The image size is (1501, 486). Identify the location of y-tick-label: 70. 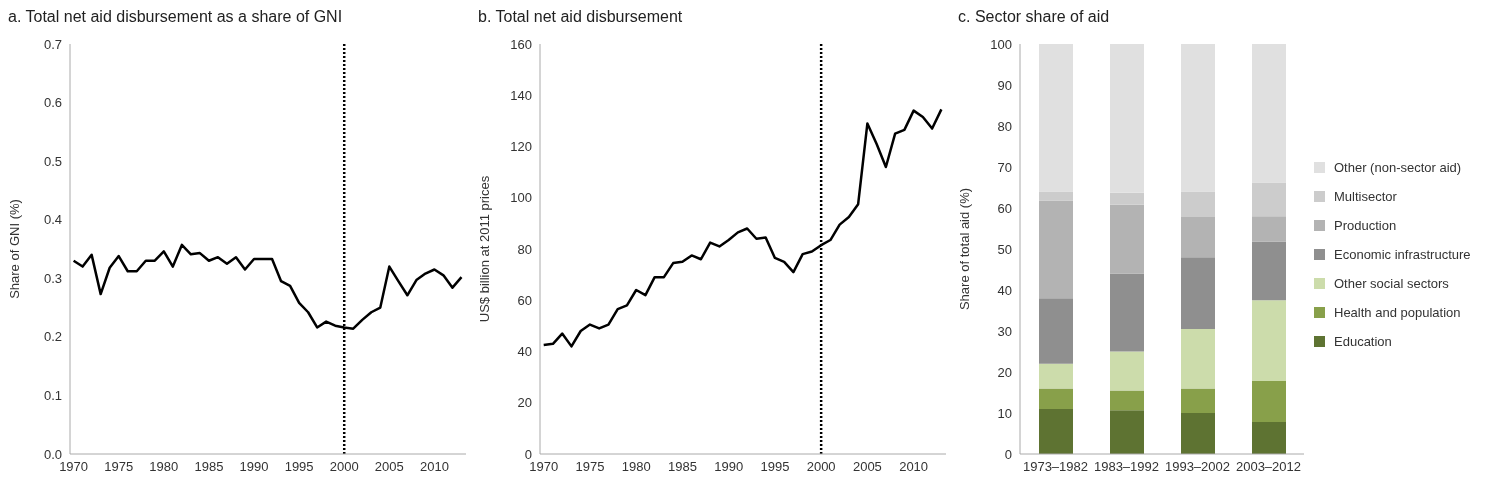
(1004, 167).